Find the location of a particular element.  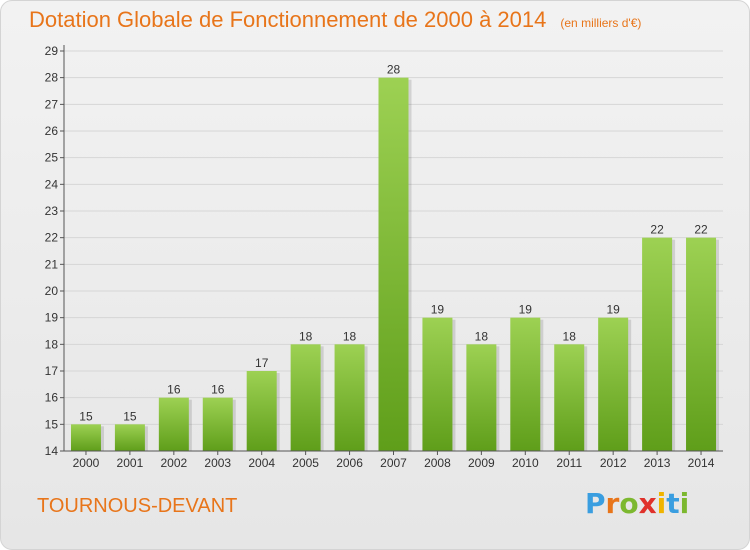

y-tick-label: 29 is located at coordinates (52, 51).